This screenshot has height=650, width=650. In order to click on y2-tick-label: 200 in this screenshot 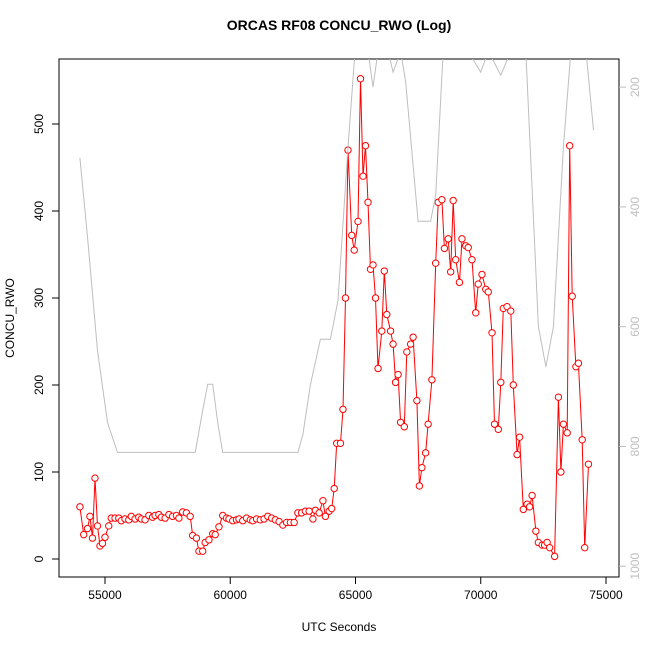, I will do `click(635, 87)`.